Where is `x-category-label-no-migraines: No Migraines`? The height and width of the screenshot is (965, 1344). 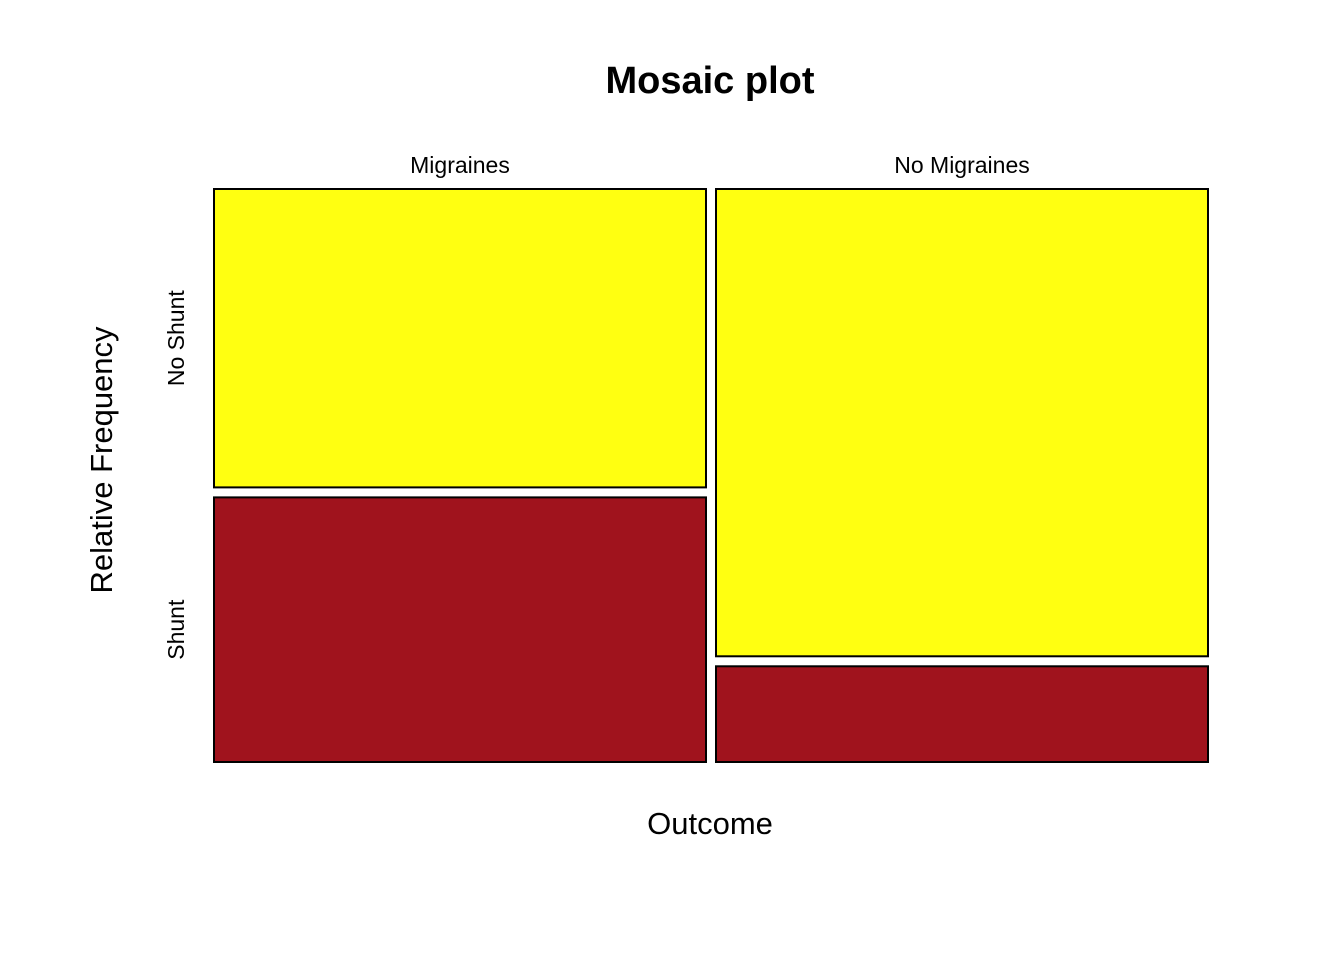
x-category-label-no-migraines: No Migraines is located at coordinates (962, 165).